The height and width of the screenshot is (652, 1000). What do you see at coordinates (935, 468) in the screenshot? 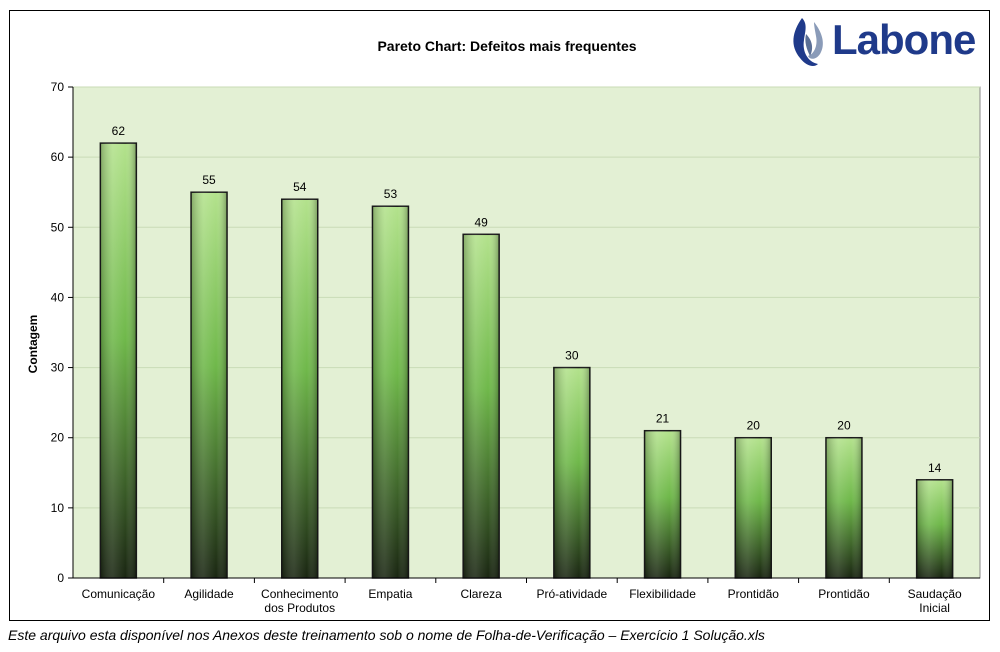
I see `data-label: 14` at bounding box center [935, 468].